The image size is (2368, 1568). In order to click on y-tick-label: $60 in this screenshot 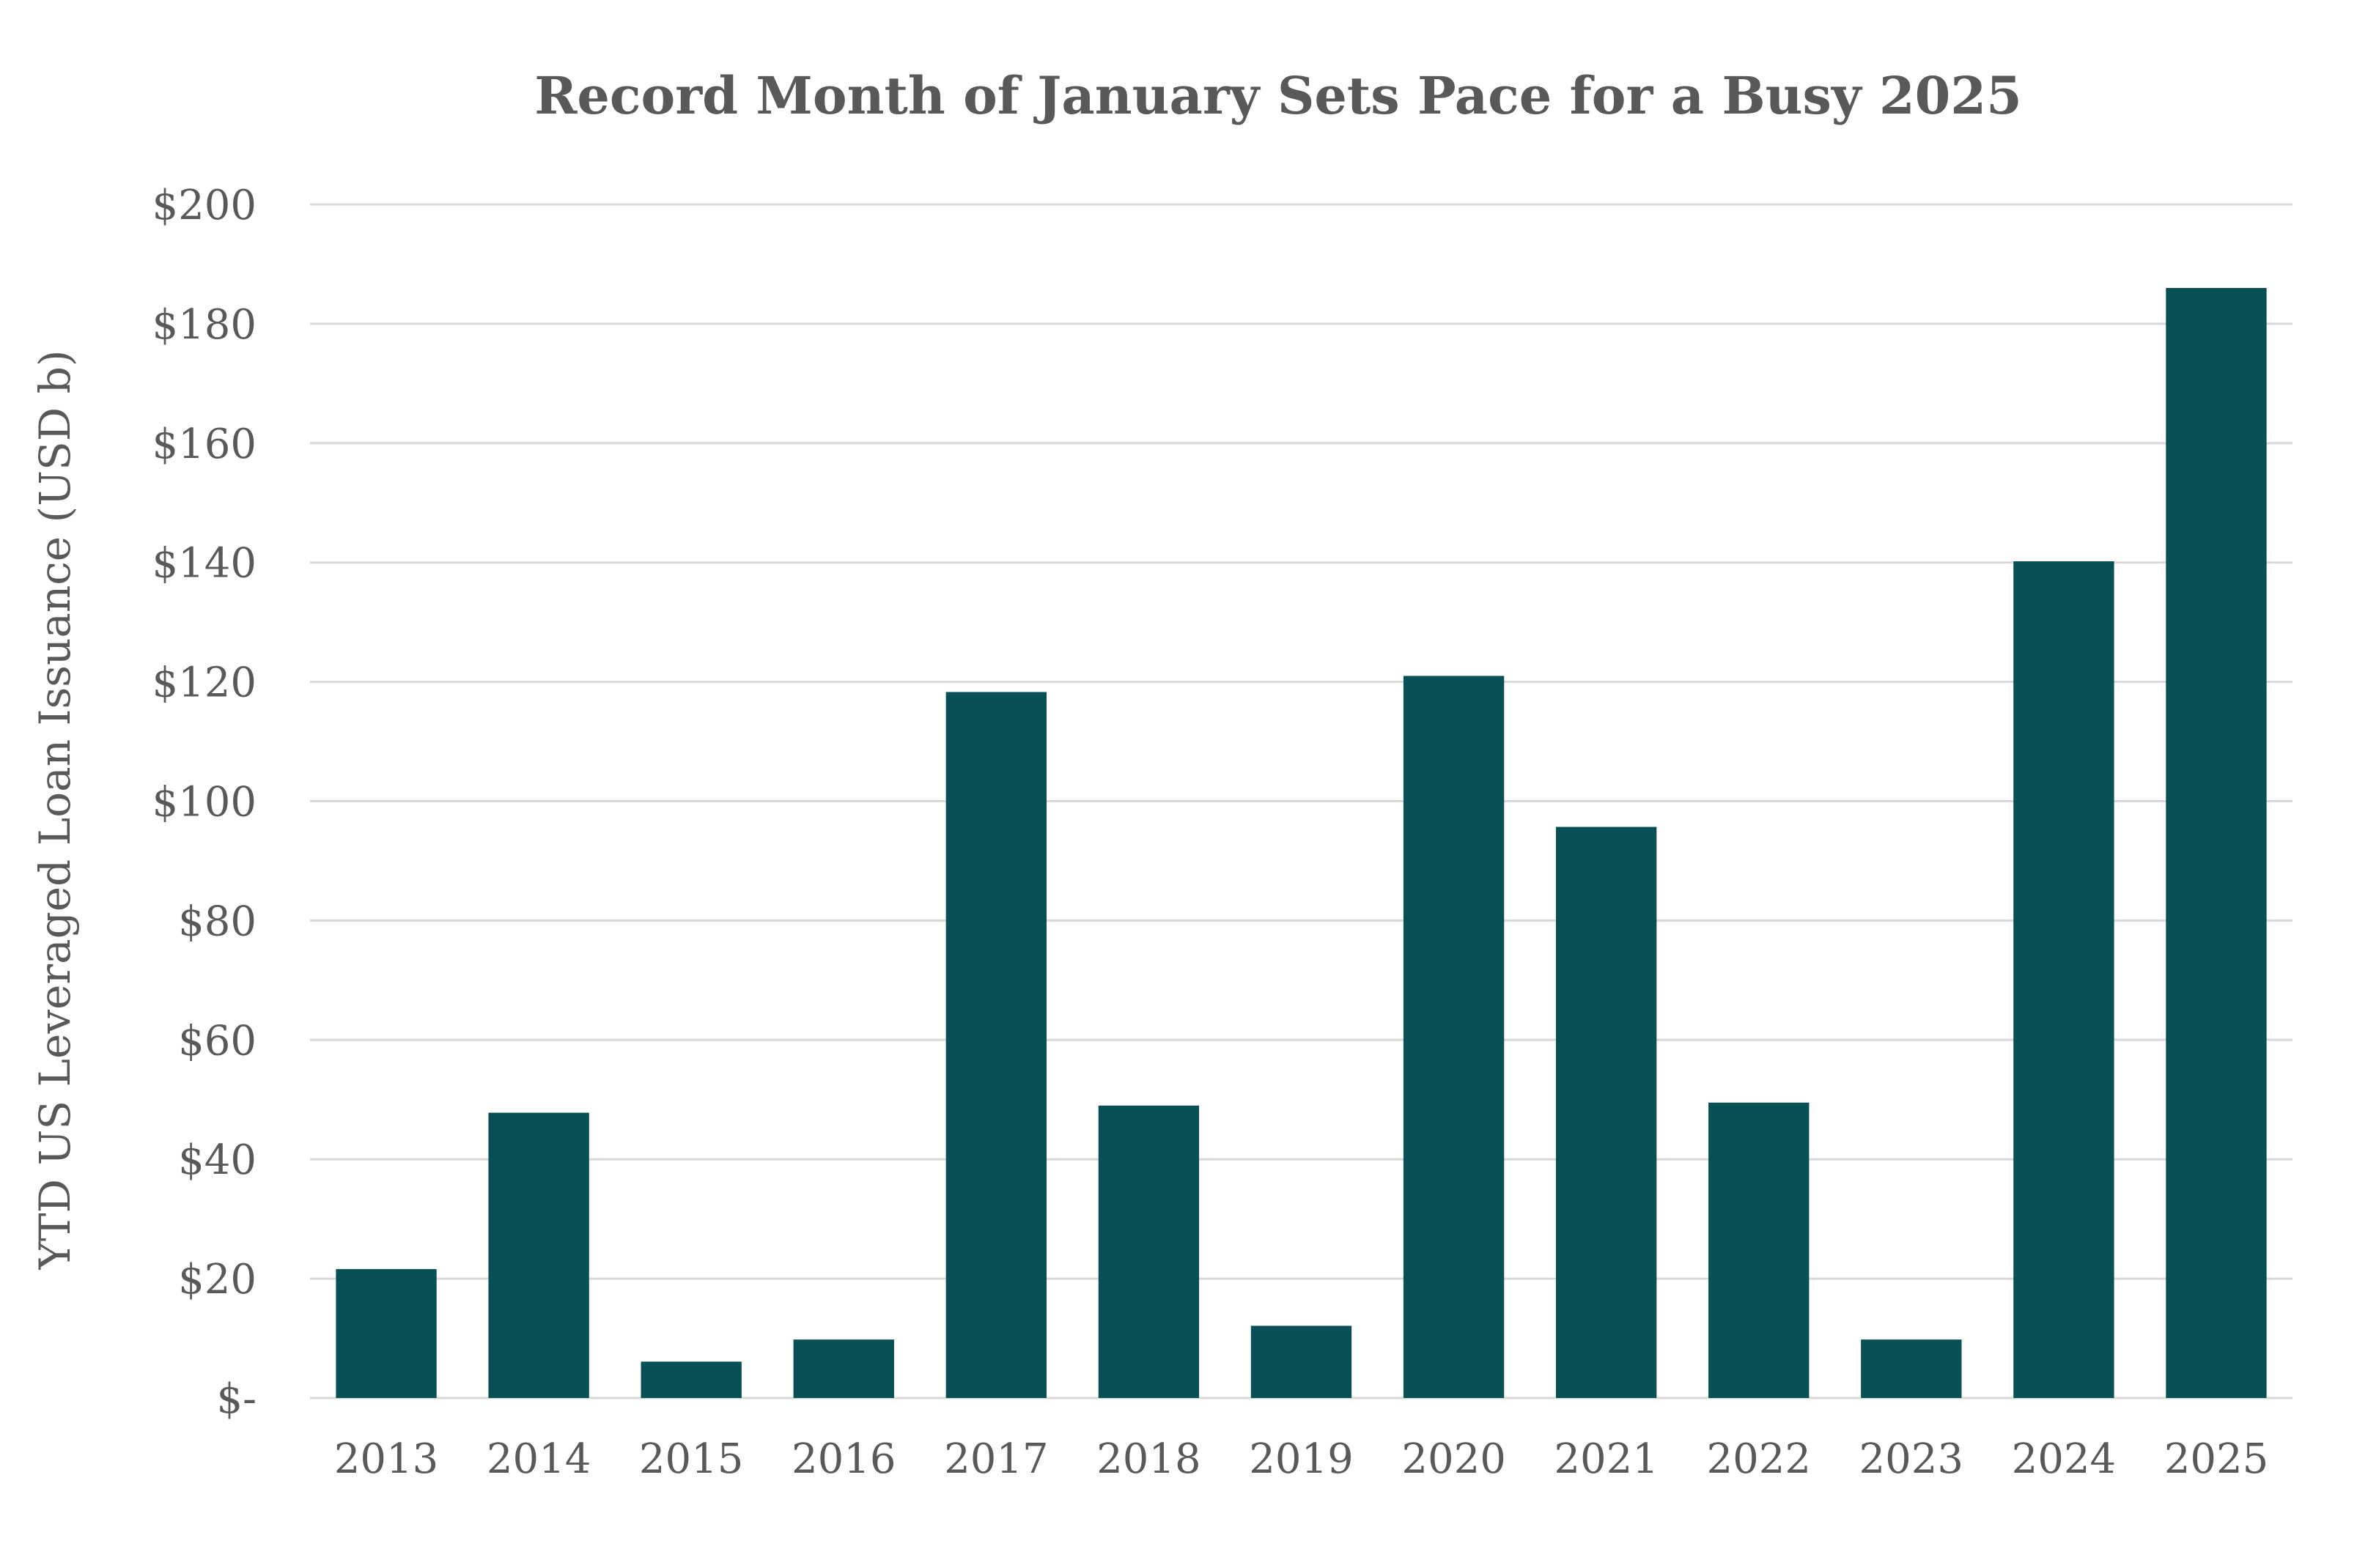, I will do `click(217, 1041)`.